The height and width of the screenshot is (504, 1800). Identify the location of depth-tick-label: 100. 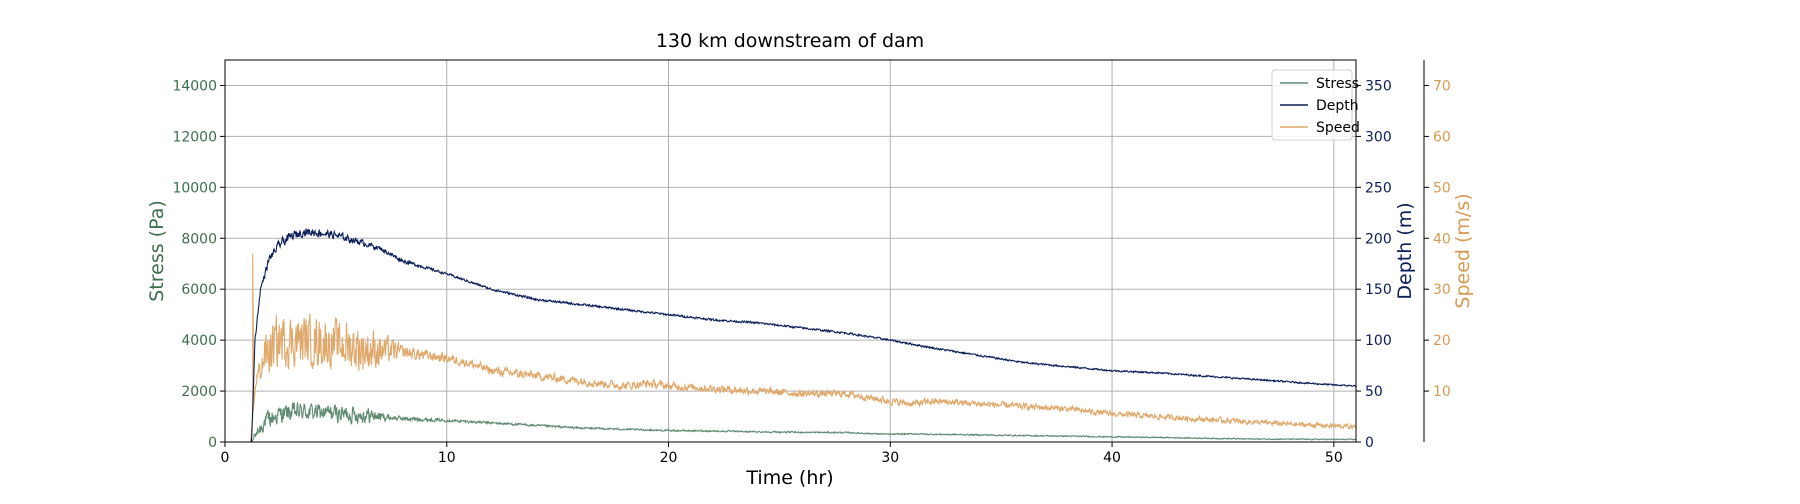
(1378, 341).